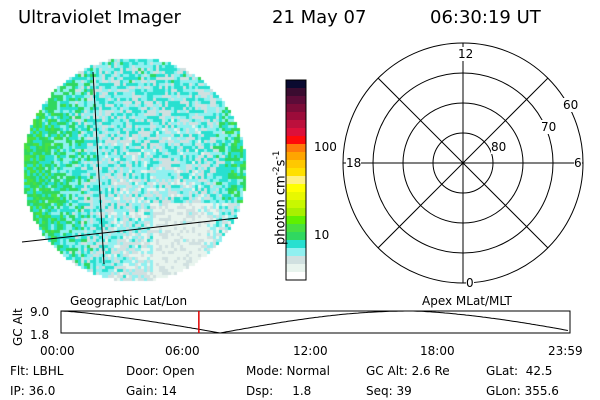 The width and height of the screenshot is (600, 400). I want to click on apex-label: Apex MLat/MLT, so click(467, 301).